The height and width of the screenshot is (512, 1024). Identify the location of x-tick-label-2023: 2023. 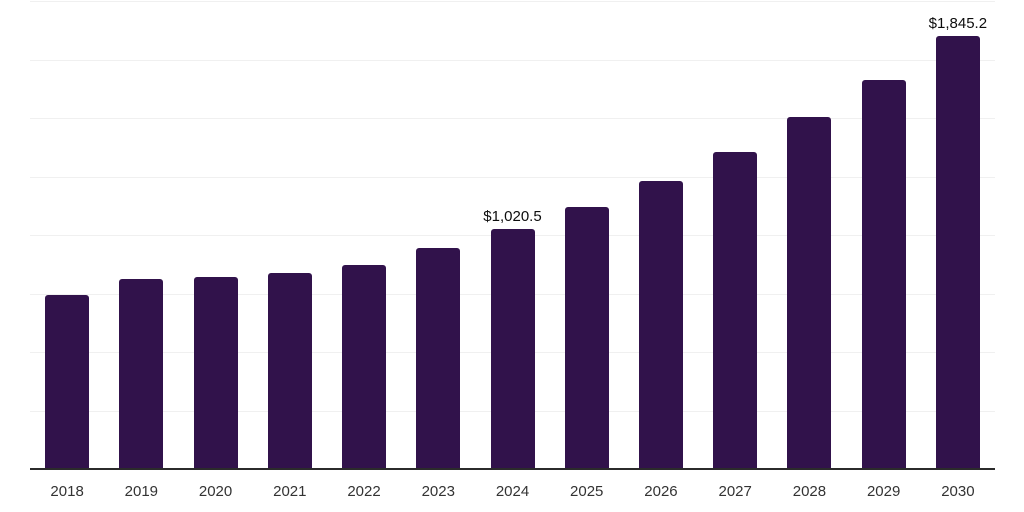
(438, 491).